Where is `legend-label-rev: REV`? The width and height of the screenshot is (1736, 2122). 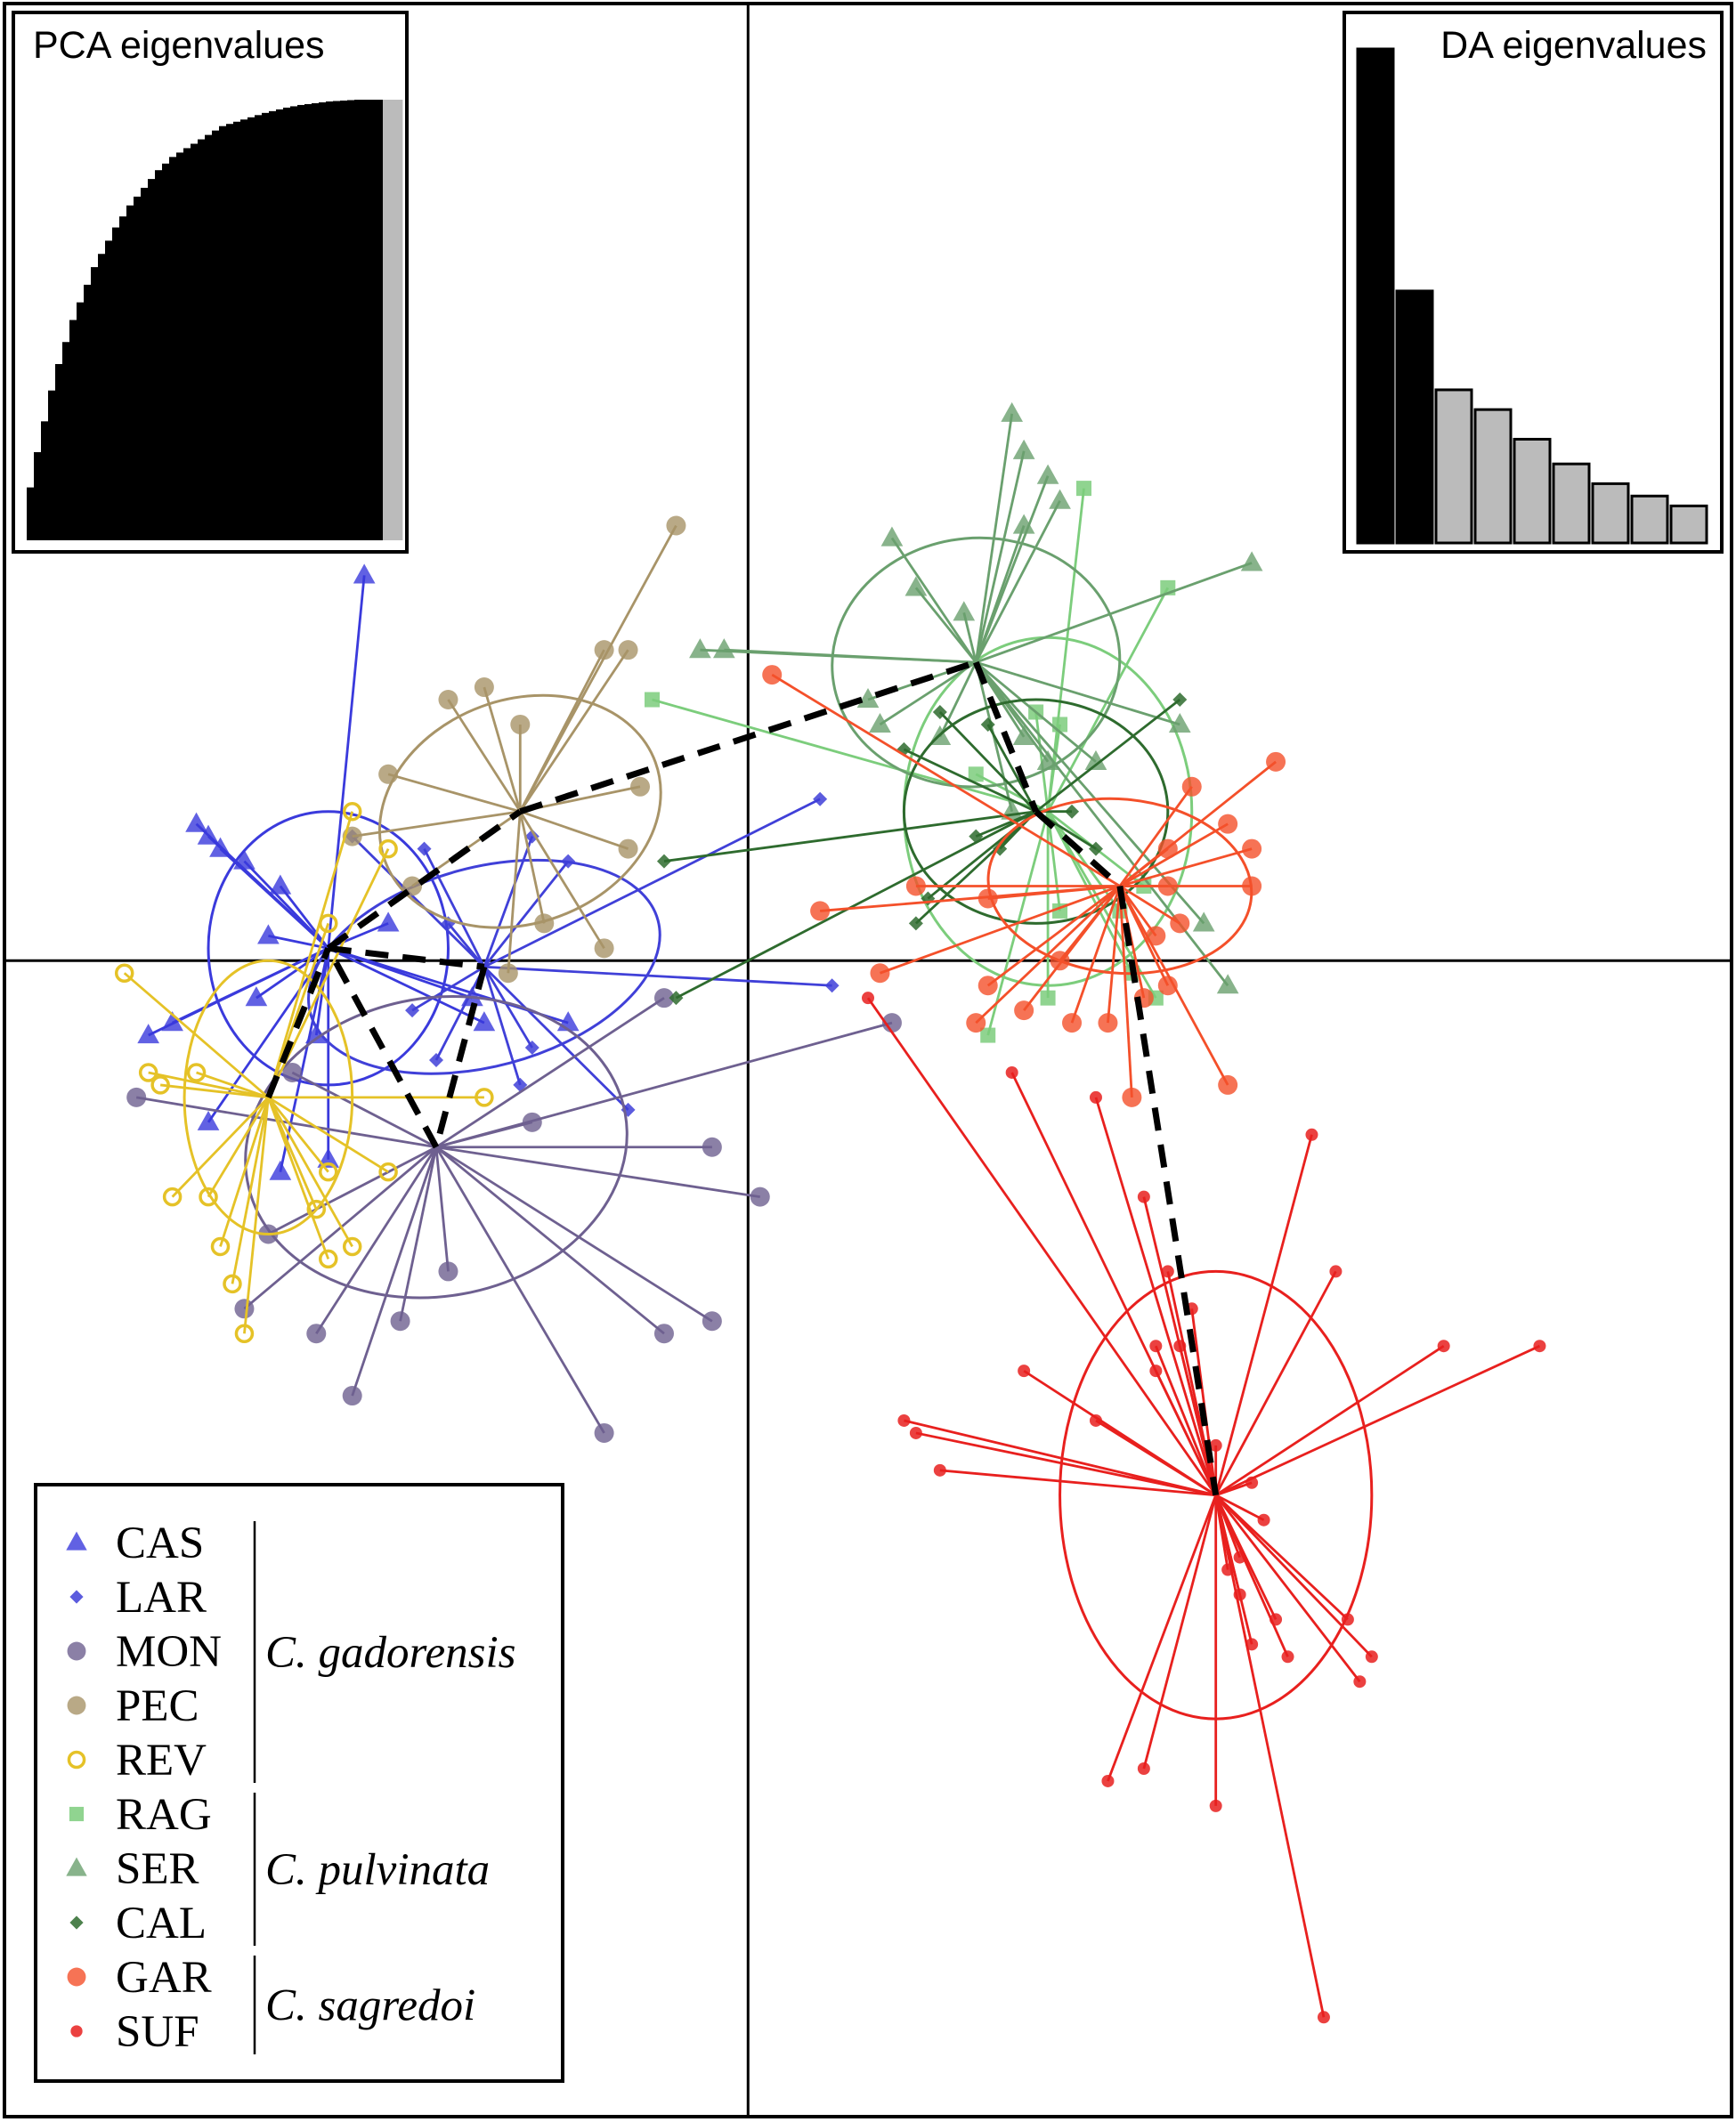
legend-label-rev: REV is located at coordinates (161, 1761).